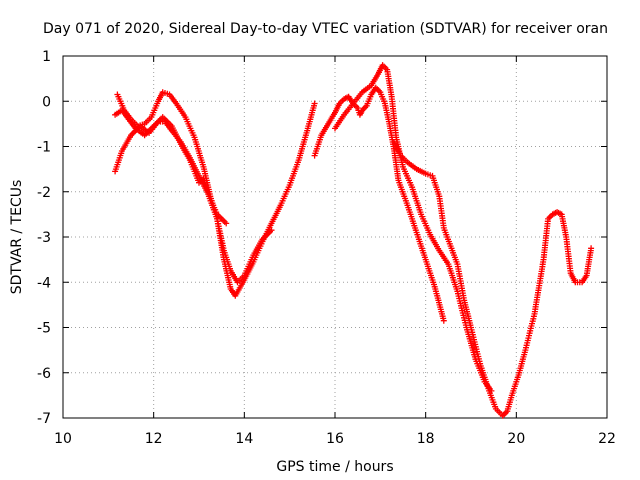  What do you see at coordinates (244, 439) in the screenshot?
I see `x-tick-label: 14` at bounding box center [244, 439].